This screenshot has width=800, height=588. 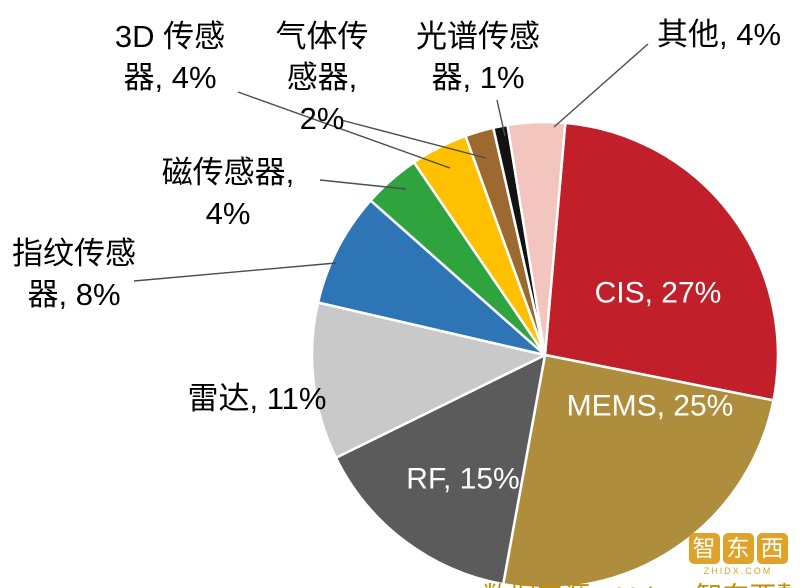 What do you see at coordinates (363, 184) in the screenshot?
I see `leader-line-magnetic` at bounding box center [363, 184].